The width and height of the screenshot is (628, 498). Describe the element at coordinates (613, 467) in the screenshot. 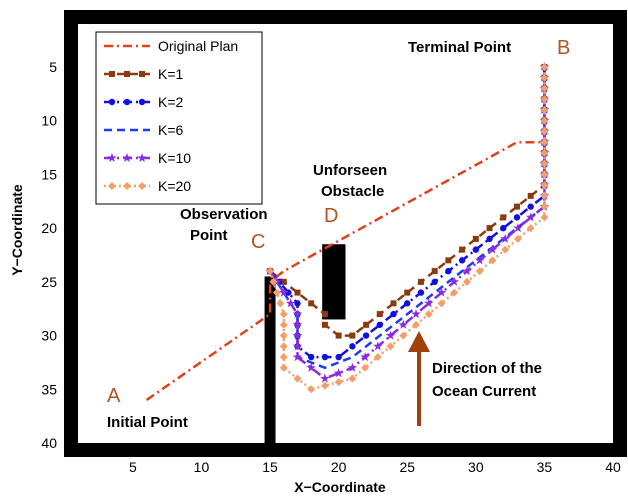

I see `x-tick-label: 40` at that location.